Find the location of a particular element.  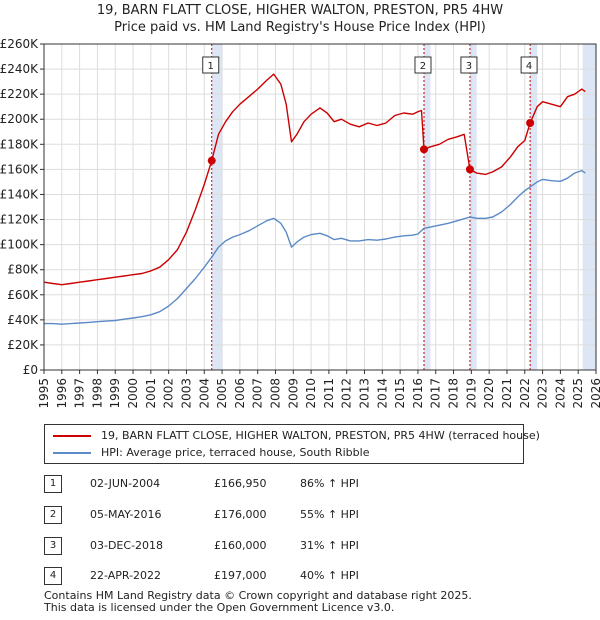

y-tick-label: £20K is located at coordinates (23, 345).